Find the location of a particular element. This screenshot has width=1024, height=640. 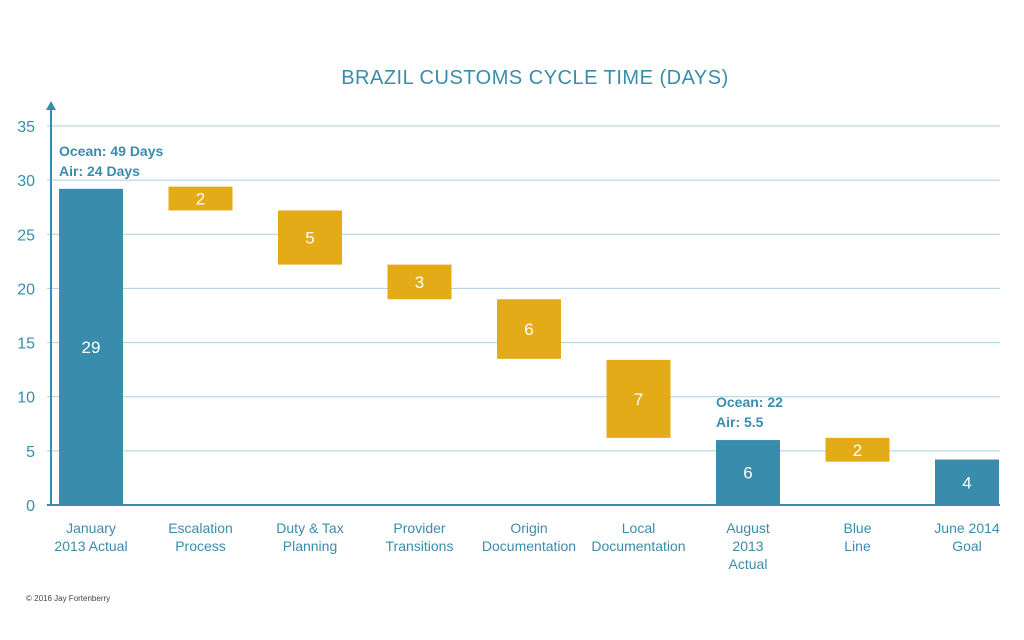

bar-value-label: 5 is located at coordinates (309, 238).